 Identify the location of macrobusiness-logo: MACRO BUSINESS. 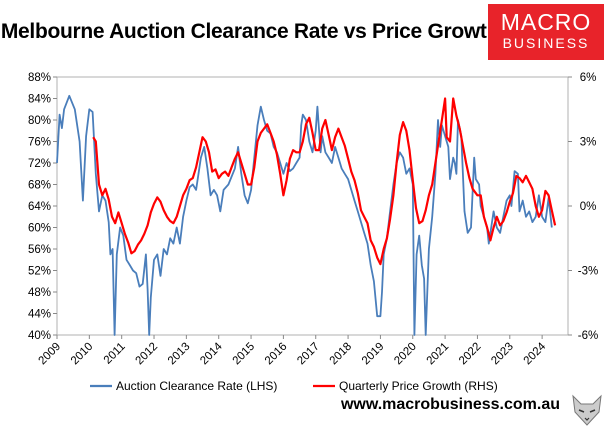
(546, 32).